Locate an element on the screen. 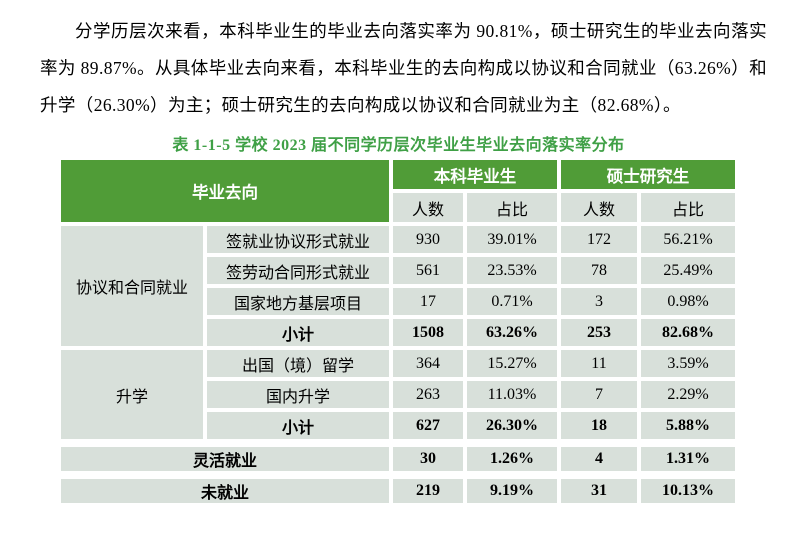  value-cell: 11.03% is located at coordinates (512, 394).